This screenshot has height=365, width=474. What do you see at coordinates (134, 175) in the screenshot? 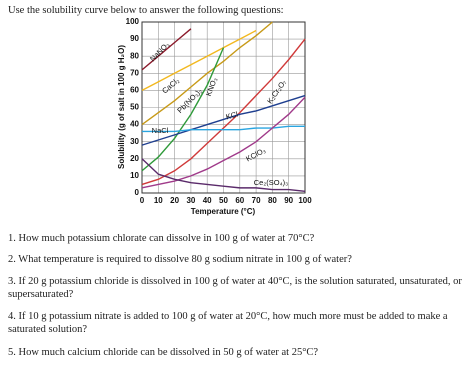
I see `y-tick-label: 10` at bounding box center [134, 175].